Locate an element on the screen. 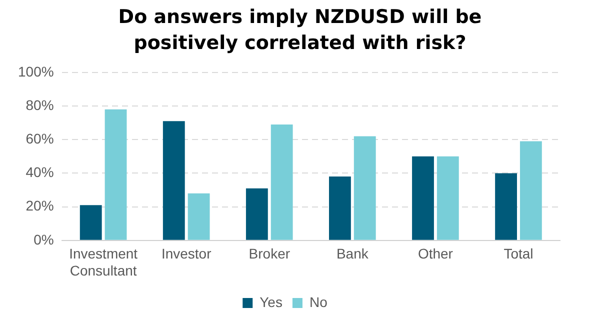 Image resolution: width=600 pixels, height=322 pixels. y-tick-label: 40% is located at coordinates (40, 172).